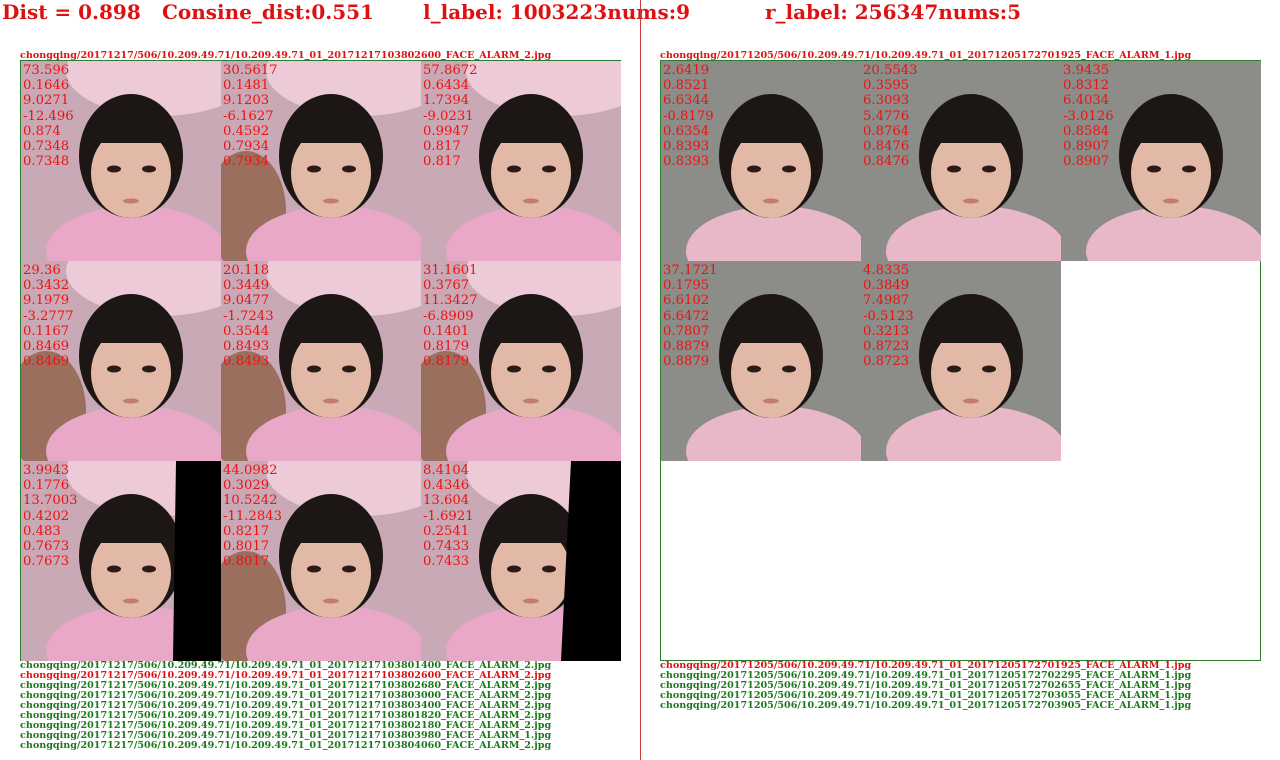 The image size is (1280, 760). What do you see at coordinates (886, 331) in the screenshot?
I see `score-value: 0.3213` at bounding box center [886, 331].